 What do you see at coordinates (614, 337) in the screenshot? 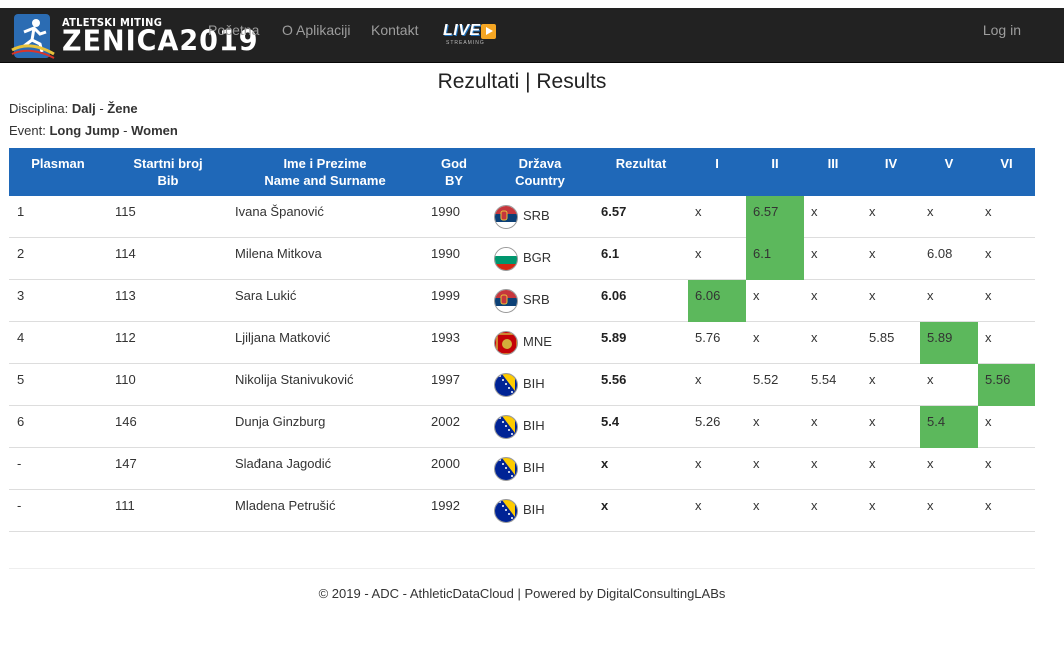
I see `cell-result: 5.89` at bounding box center [614, 337].